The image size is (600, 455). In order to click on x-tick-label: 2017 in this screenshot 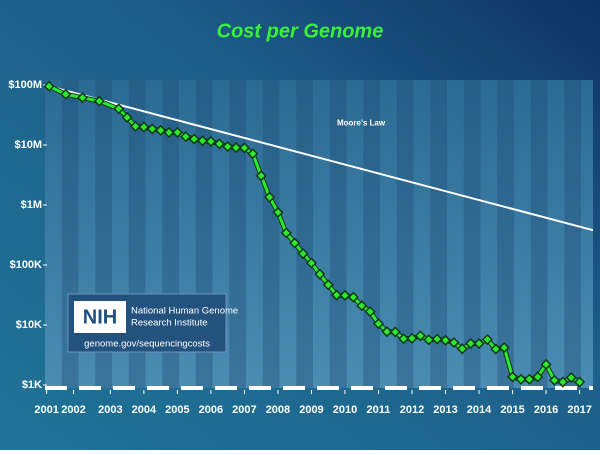, I will do `click(579, 410)`.